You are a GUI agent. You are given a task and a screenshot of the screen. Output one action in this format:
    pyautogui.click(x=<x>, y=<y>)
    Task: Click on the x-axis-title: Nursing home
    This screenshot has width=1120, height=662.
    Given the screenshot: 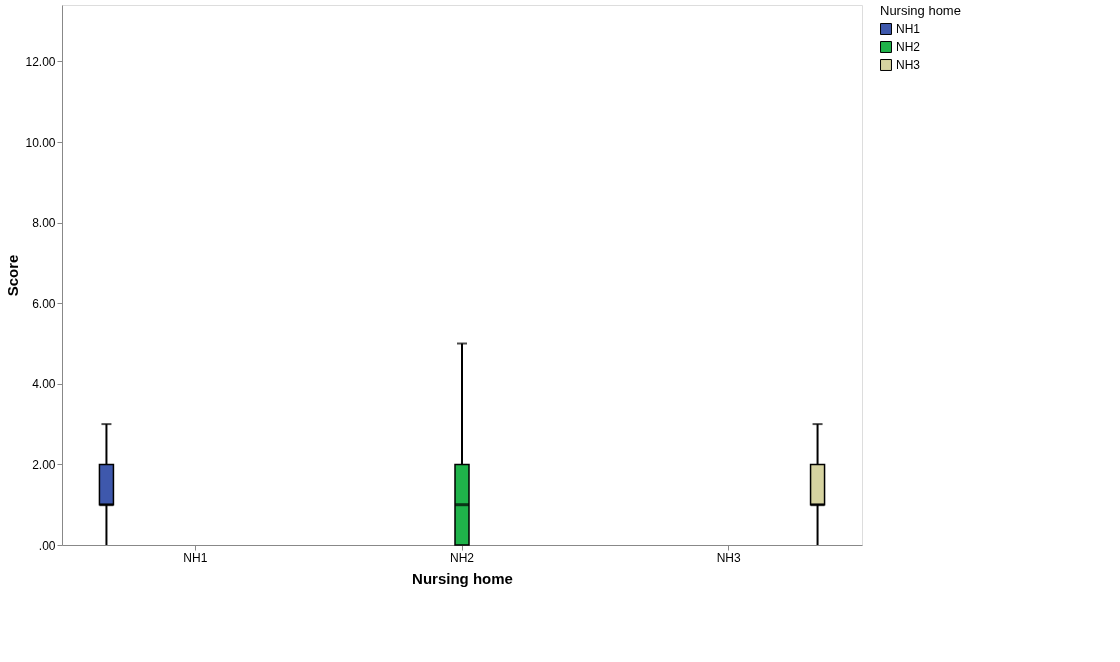 What is the action you would take?
    pyautogui.click(x=462, y=578)
    